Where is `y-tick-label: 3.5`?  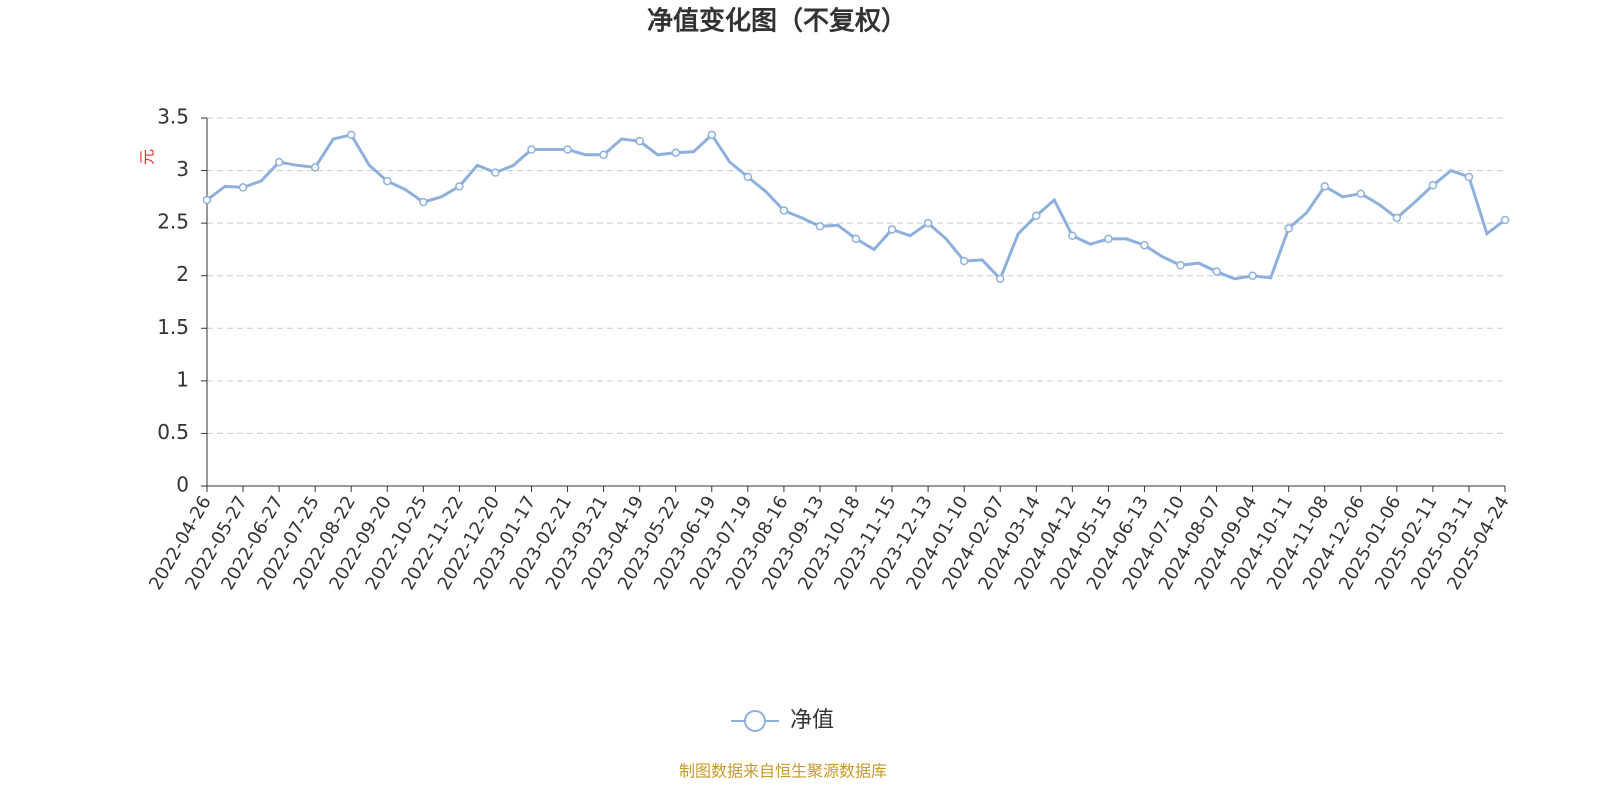
y-tick-label: 3.5 is located at coordinates (173, 117).